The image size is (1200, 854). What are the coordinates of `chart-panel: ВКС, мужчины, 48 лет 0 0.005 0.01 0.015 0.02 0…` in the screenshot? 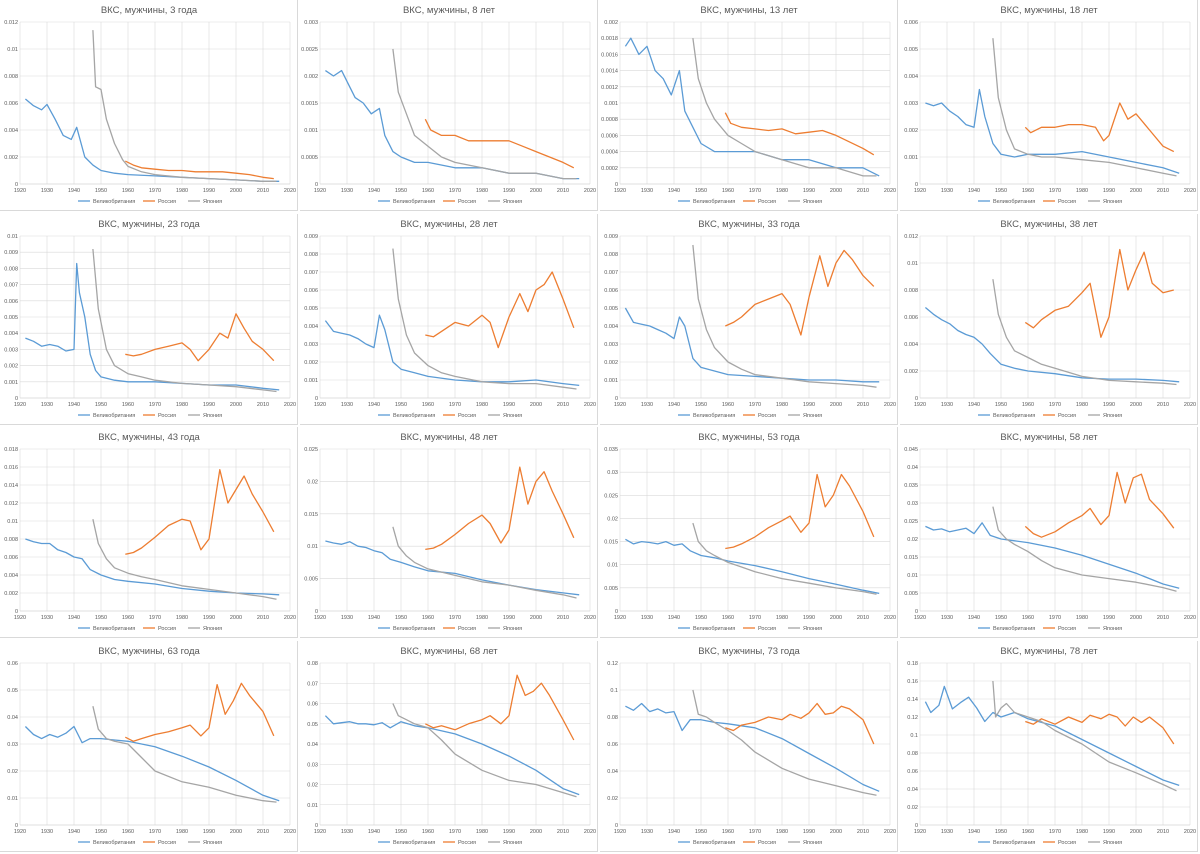 It's located at (449, 532).